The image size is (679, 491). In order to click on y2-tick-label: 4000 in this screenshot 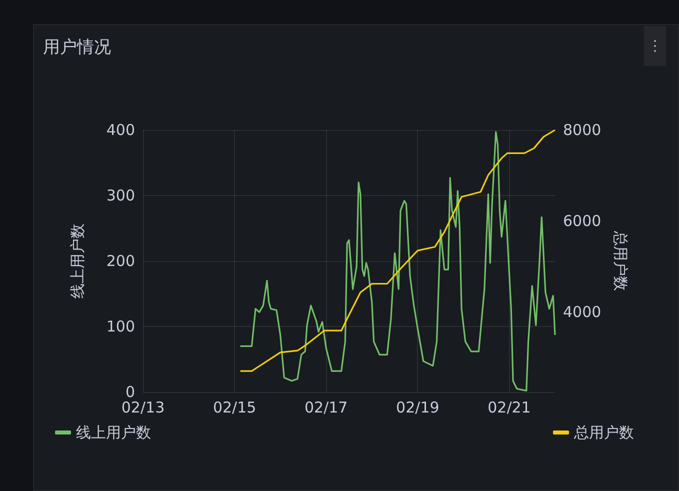, I will do `click(582, 311)`.